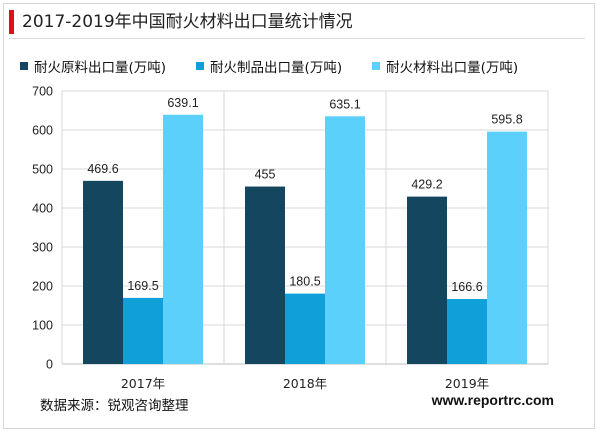  What do you see at coordinates (426, 185) in the screenshot?
I see `data-label: 429.2` at bounding box center [426, 185].